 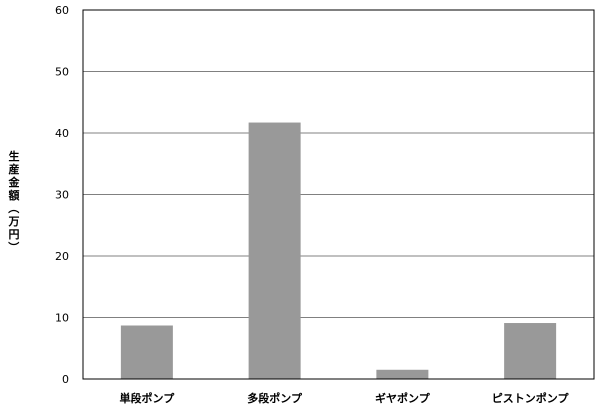 I want to click on x-tick-label: ギヤポンプ, so click(x=403, y=398).